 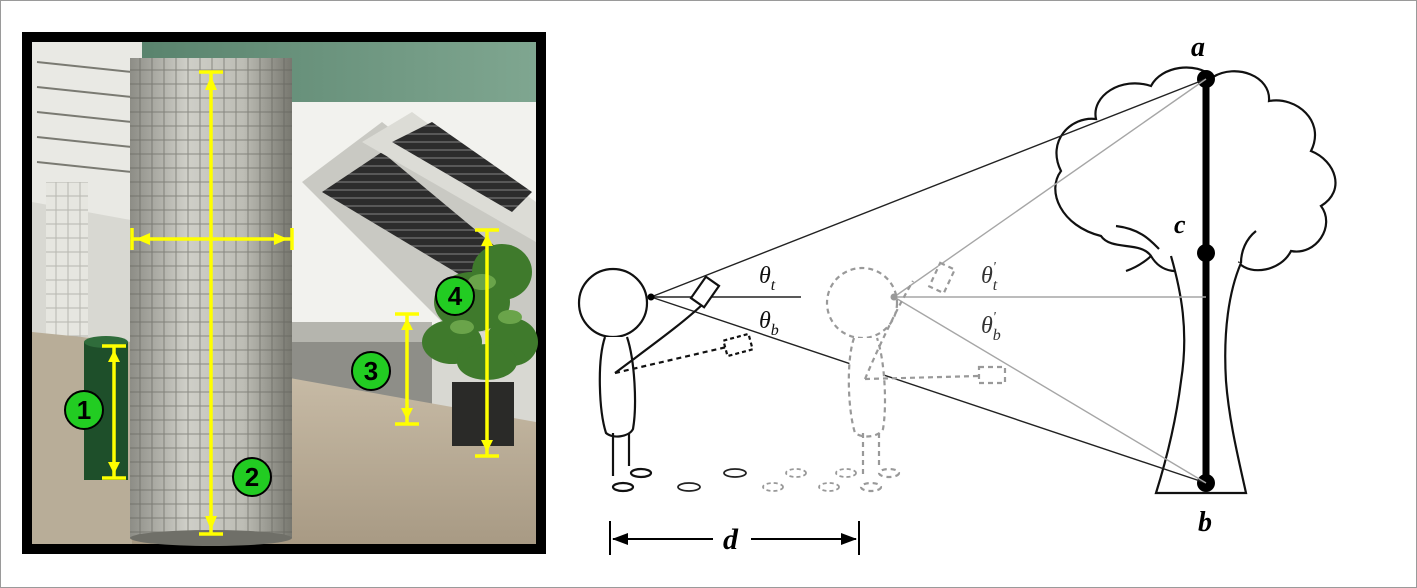 I want to click on marker-1: 1, so click(x=84, y=410).